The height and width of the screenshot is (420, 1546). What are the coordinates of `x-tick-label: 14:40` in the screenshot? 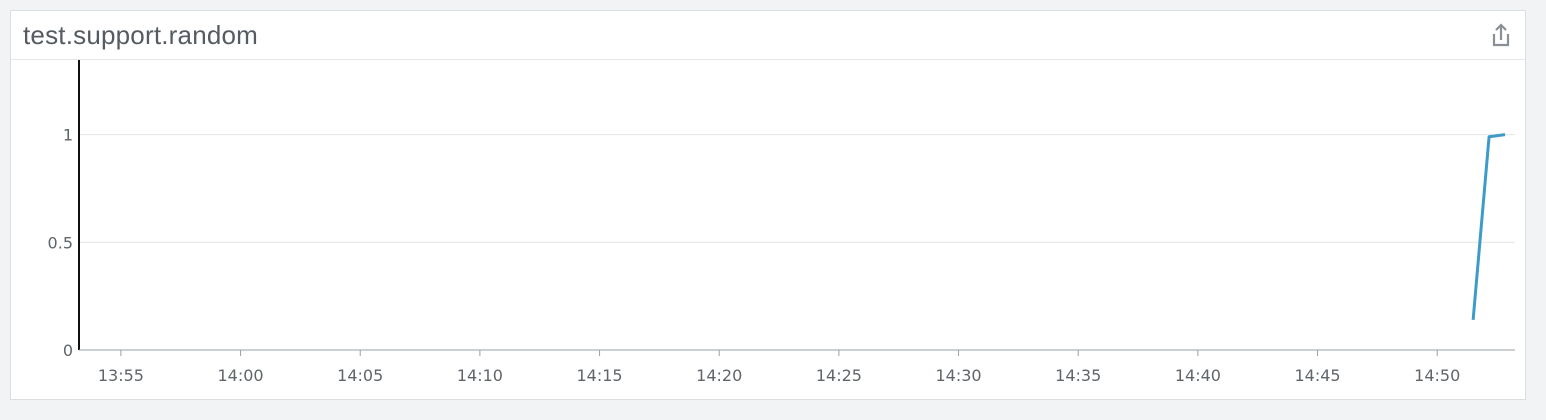 It's located at (1198, 375).